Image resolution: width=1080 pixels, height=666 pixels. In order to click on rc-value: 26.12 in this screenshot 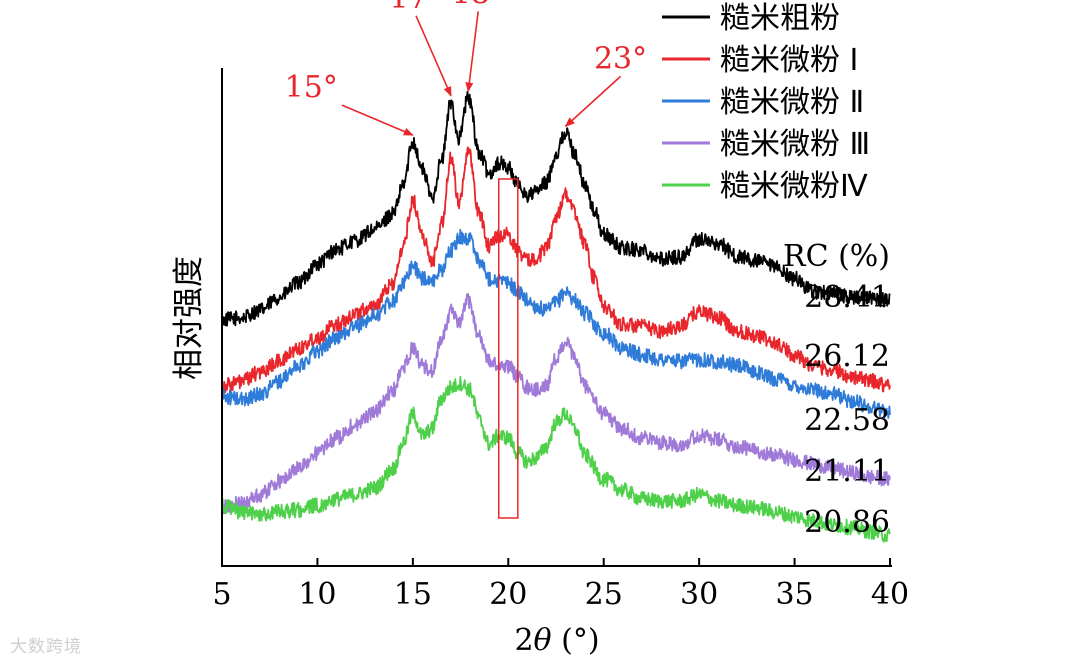, I will do `click(847, 356)`.